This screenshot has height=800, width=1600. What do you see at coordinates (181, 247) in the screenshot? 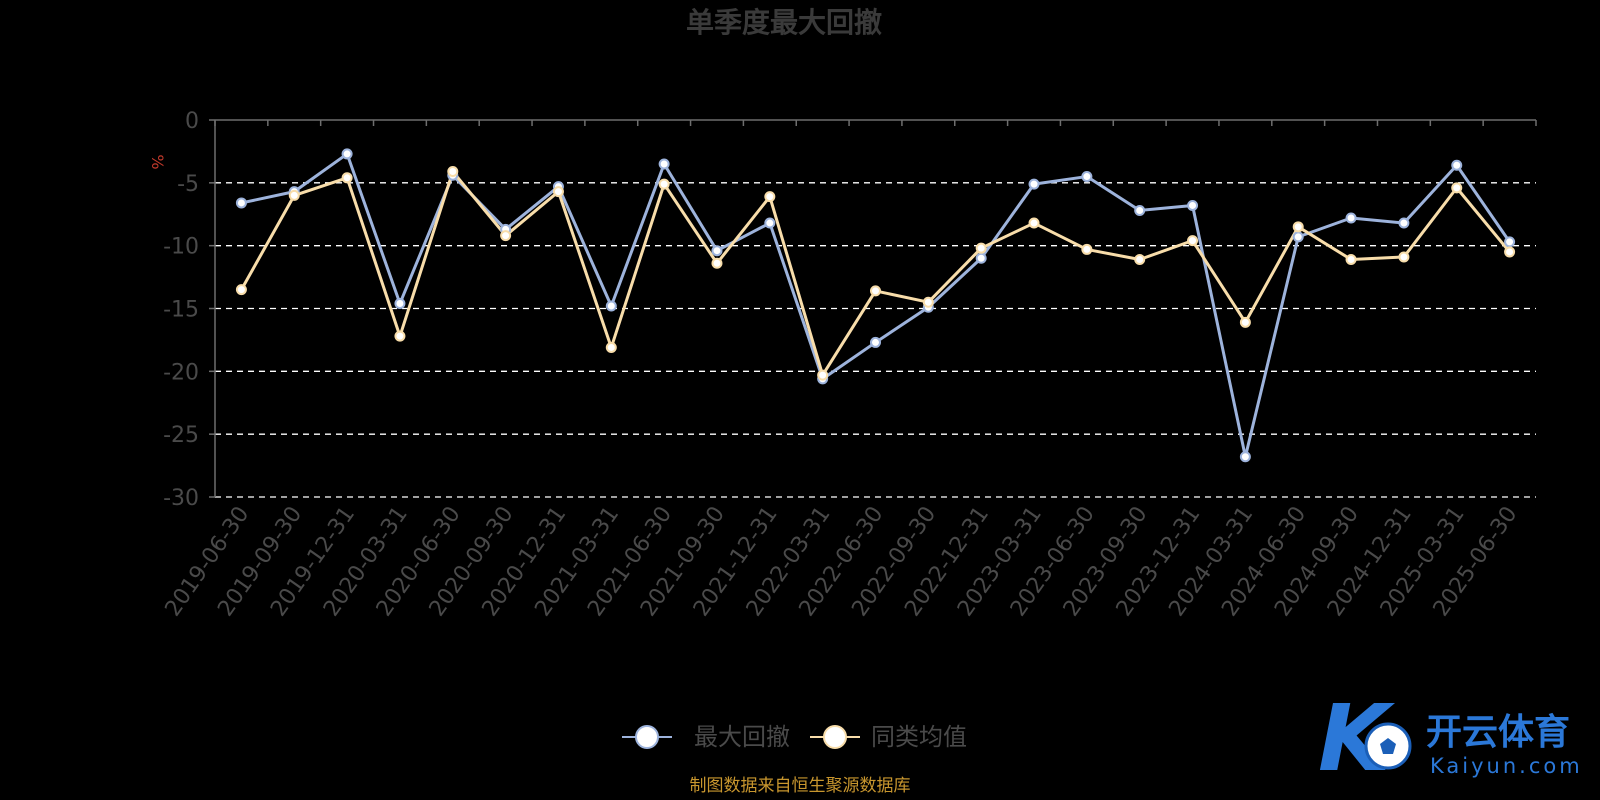
I see `y-tick-label: -10` at bounding box center [181, 247].